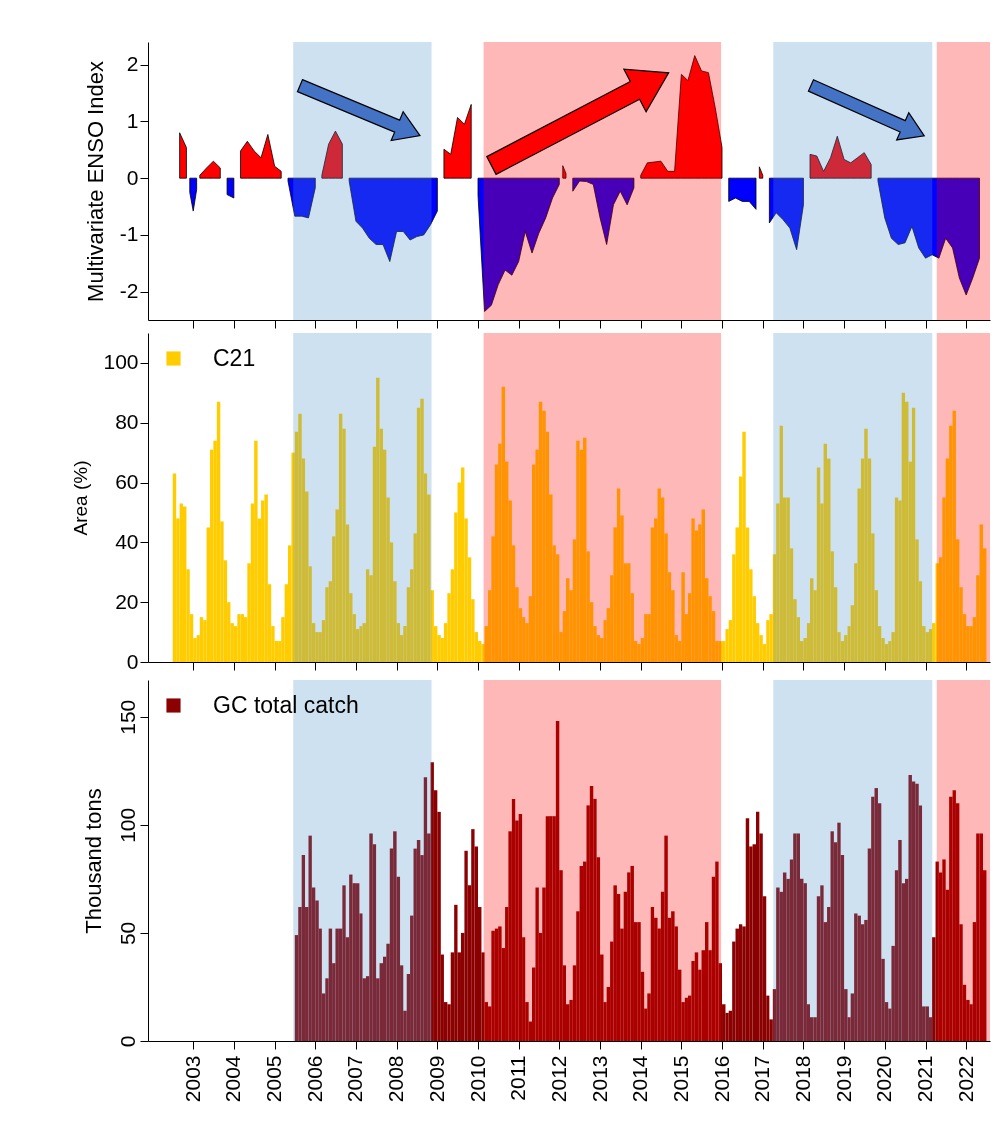 Image resolution: width=1005 pixels, height=1135 pixels. What do you see at coordinates (129, 234) in the screenshot?
I see `y-tick-label: -1` at bounding box center [129, 234].